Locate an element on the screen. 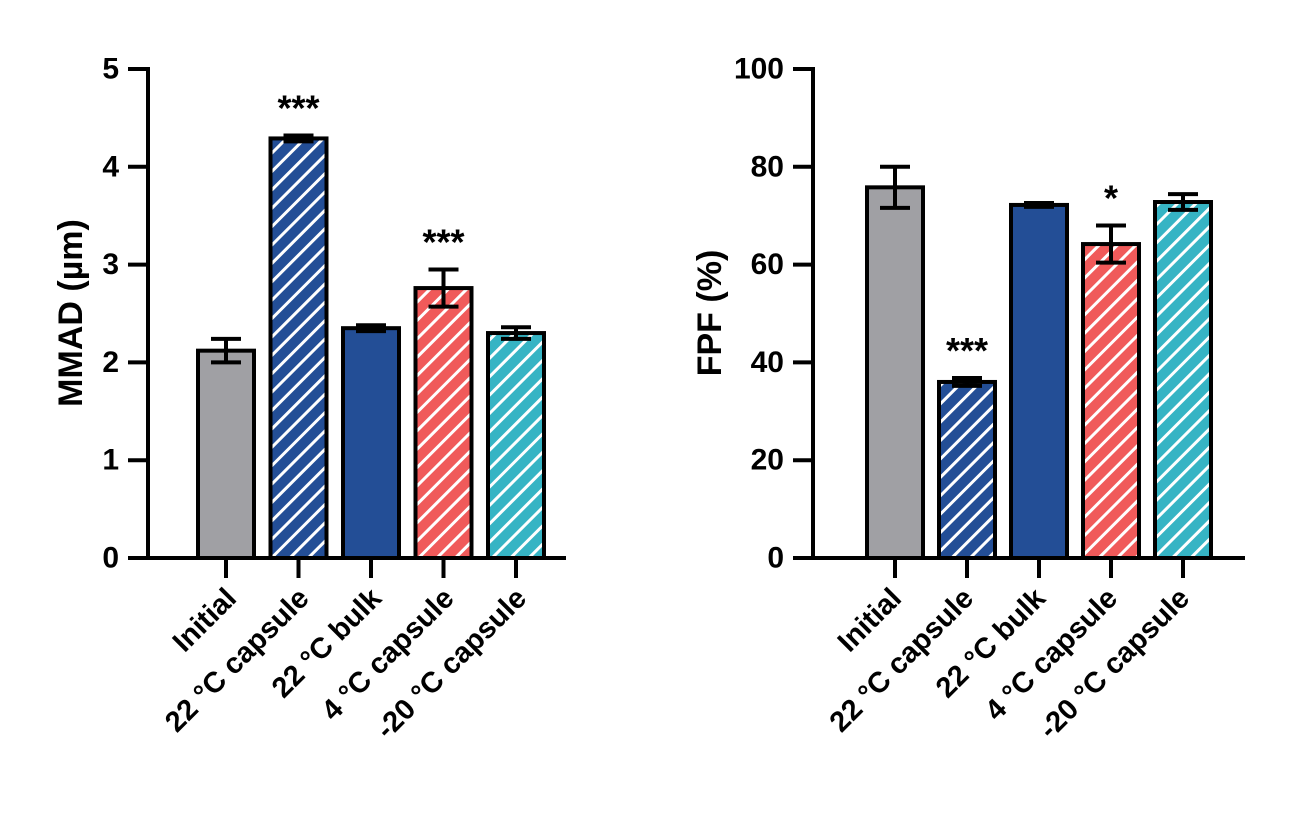 The height and width of the screenshot is (825, 1316). significance-label: * is located at coordinates (1111, 197).